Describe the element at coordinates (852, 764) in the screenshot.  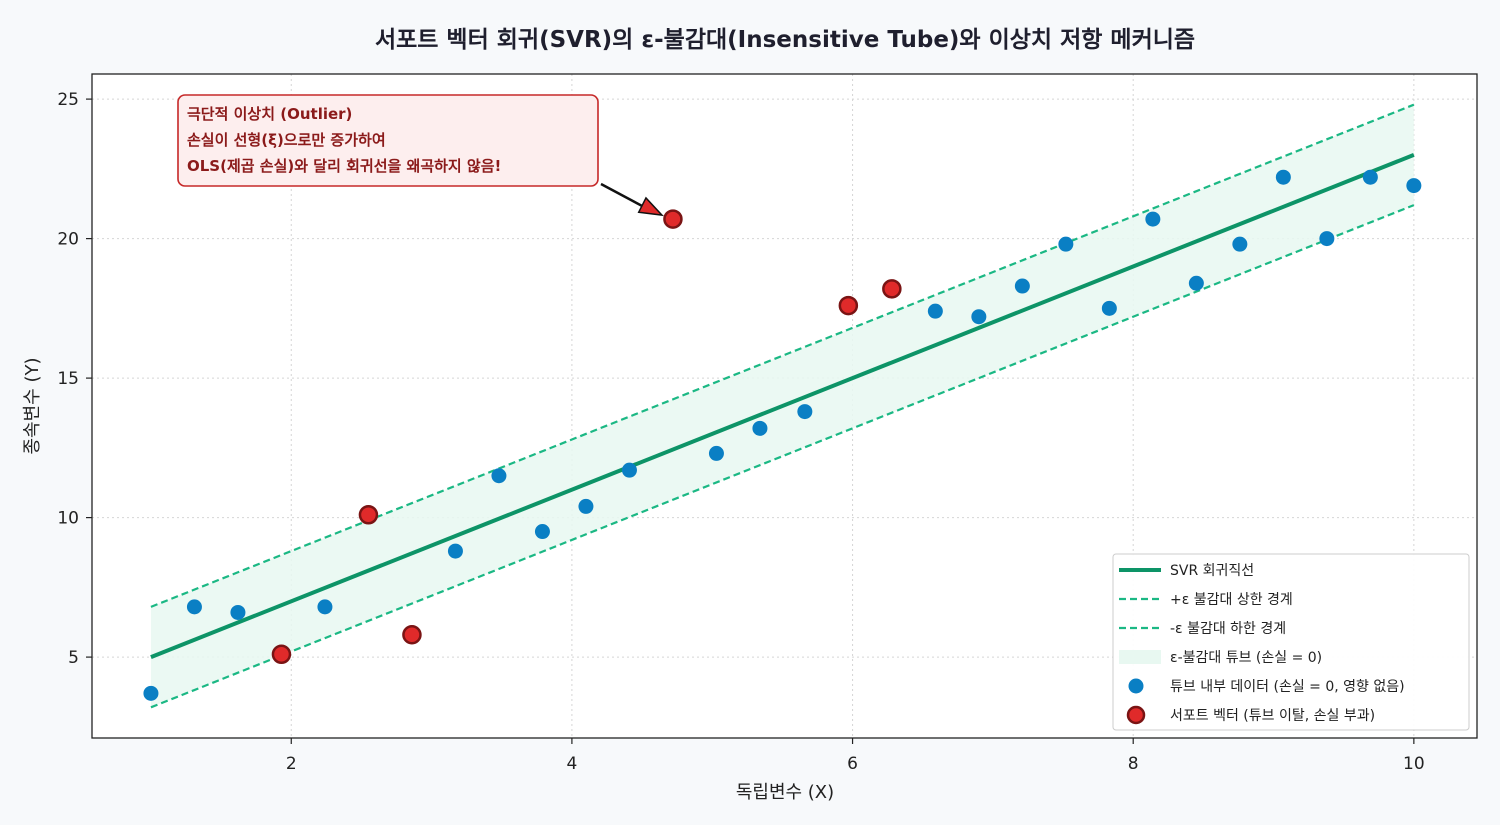
I see `x-tick-label: 6` at that location.